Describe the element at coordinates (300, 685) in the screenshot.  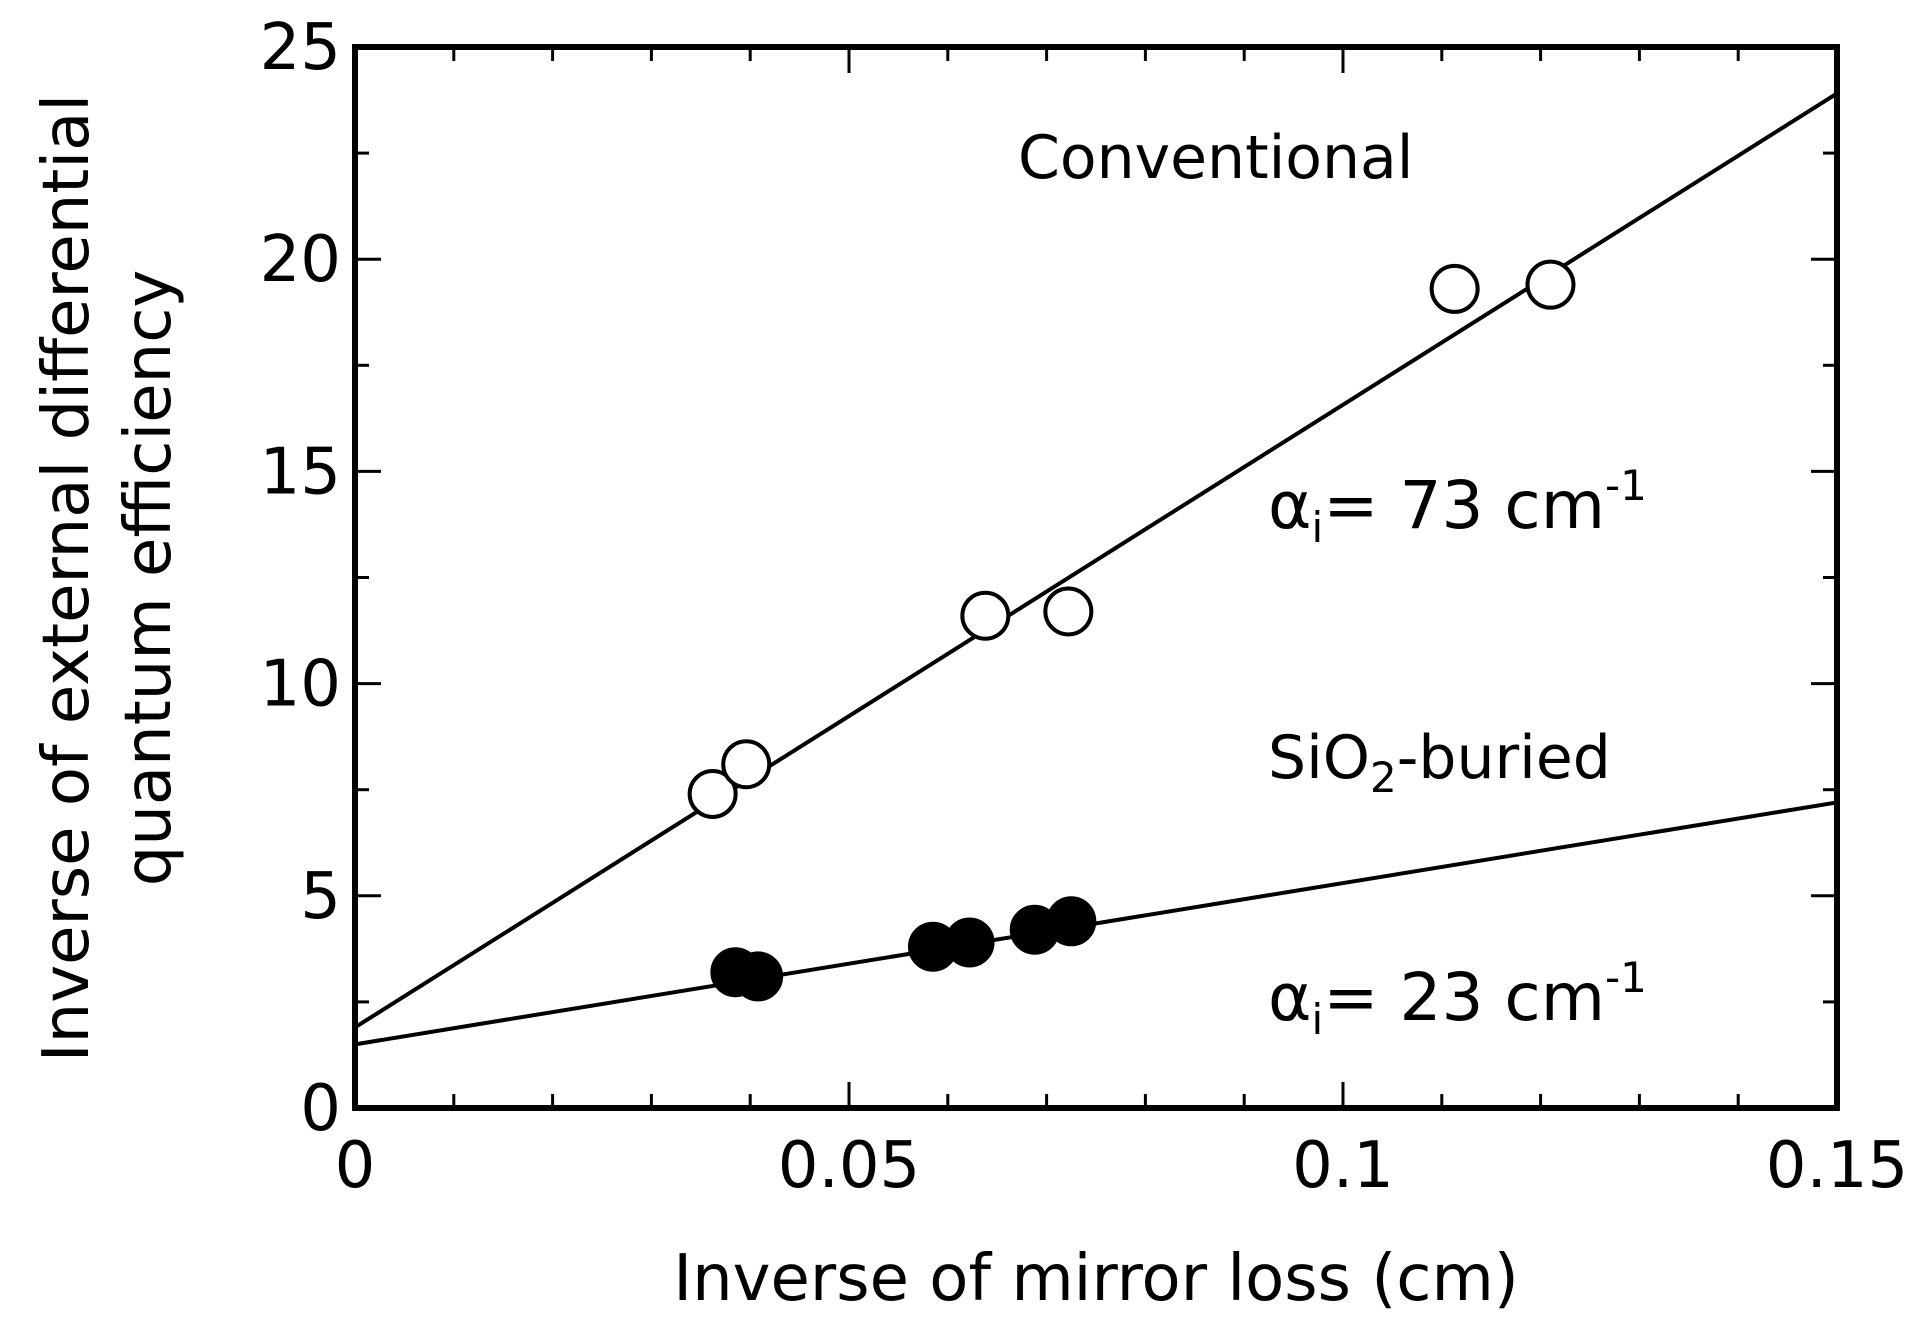
I see `y-tick-label: 10` at that location.